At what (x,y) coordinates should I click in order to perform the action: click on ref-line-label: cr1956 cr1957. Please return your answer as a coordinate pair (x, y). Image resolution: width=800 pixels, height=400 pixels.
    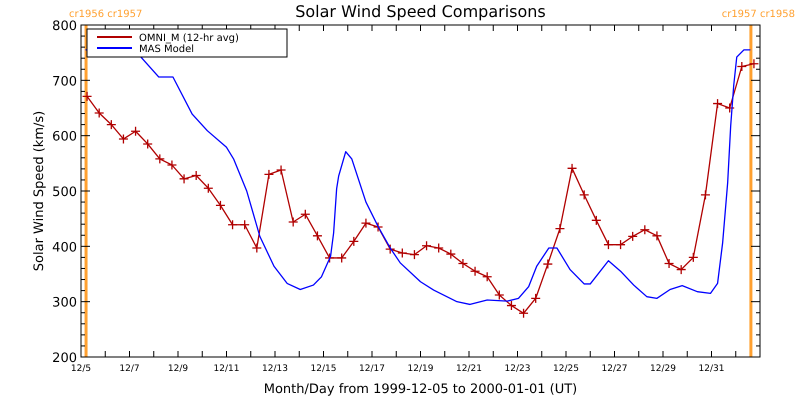
    Looking at the image, I should click on (105, 14).